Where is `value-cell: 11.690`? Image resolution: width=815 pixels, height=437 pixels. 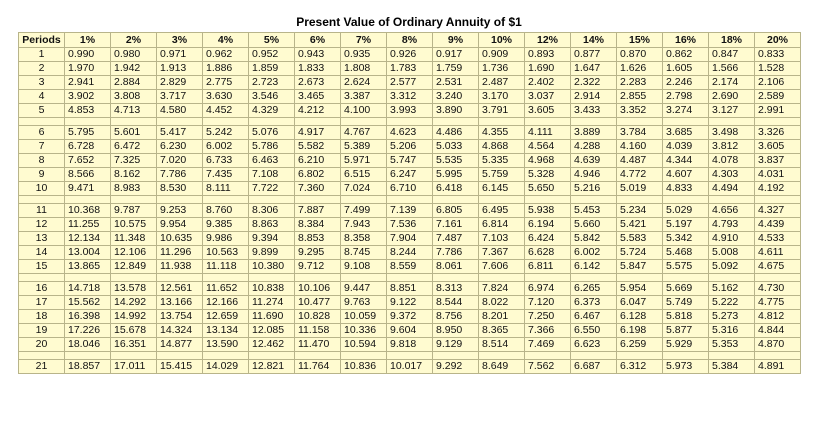 value-cell: 11.690 is located at coordinates (271, 316).